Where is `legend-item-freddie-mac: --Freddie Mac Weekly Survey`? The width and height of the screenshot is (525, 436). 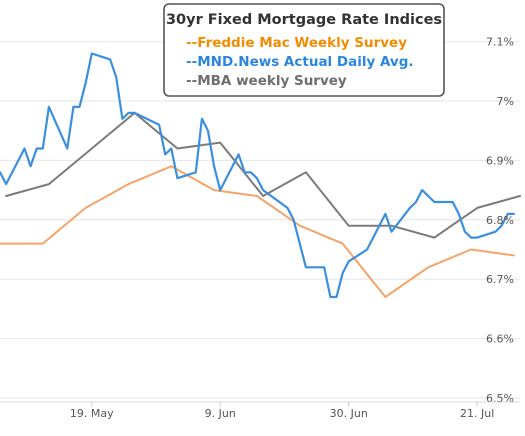 legend-item-freddie-mac: --Freddie Mac Weekly Survey is located at coordinates (296, 43).